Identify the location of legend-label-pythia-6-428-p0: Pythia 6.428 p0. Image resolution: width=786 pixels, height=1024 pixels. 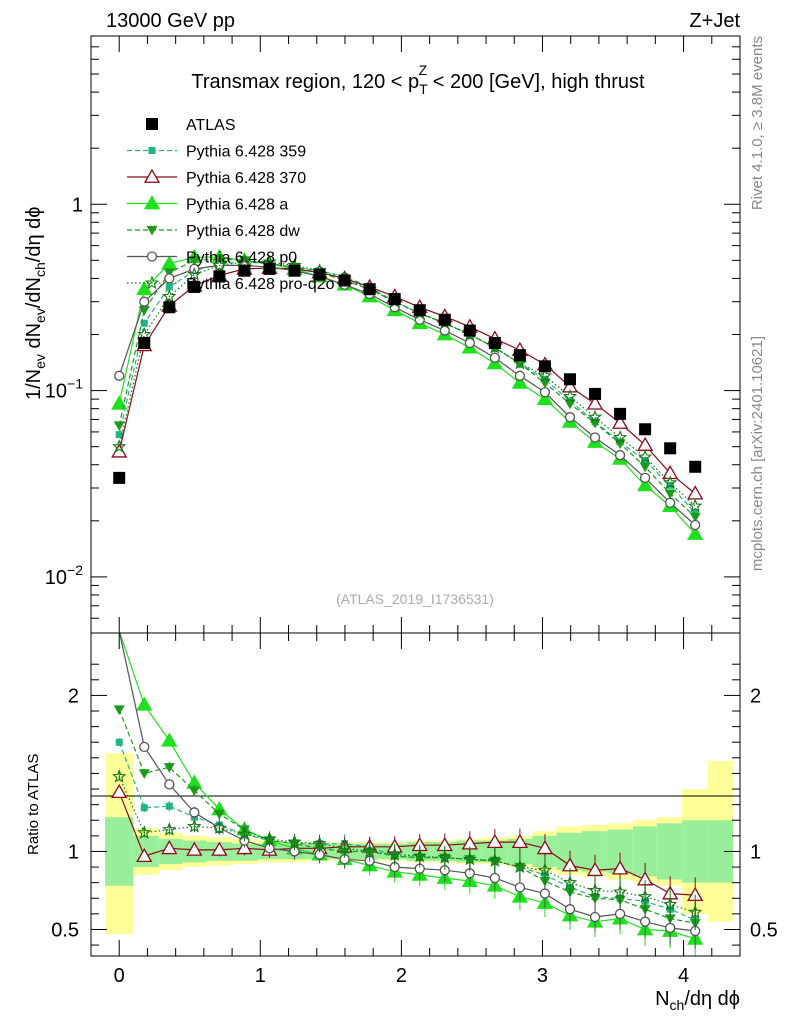
(241, 258).